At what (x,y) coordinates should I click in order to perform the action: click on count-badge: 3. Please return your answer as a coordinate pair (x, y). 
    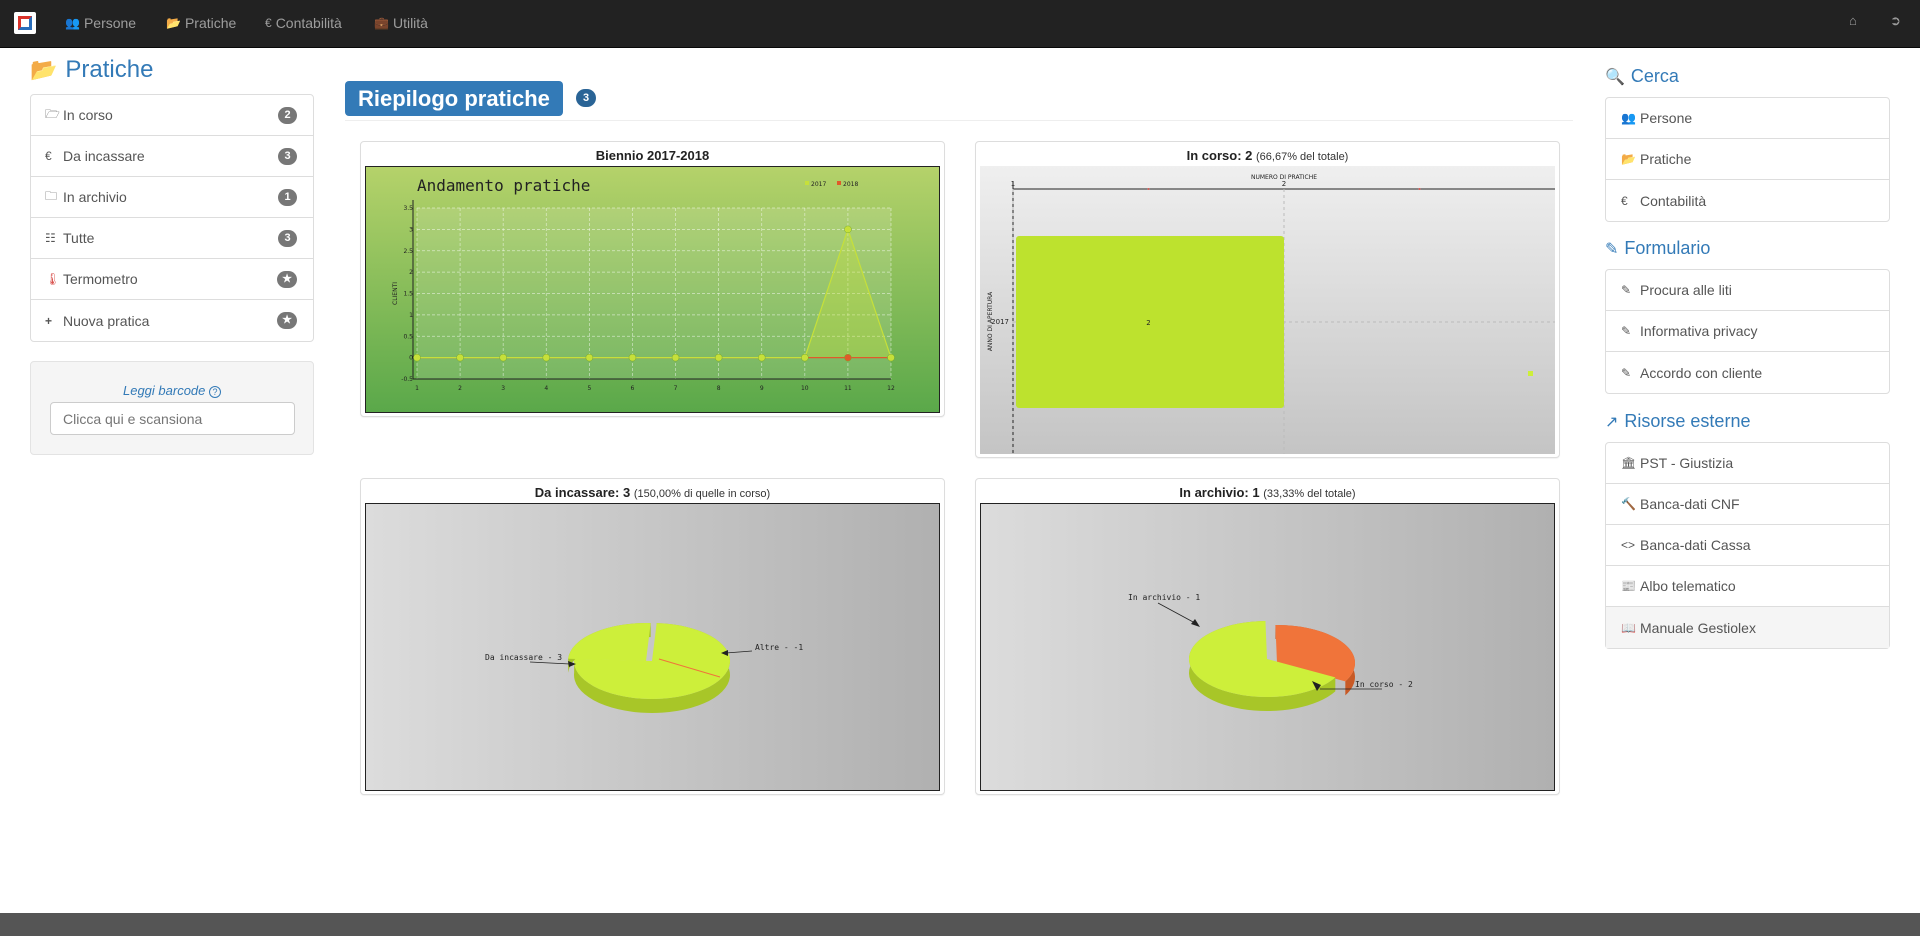
    Looking at the image, I should click on (287, 156).